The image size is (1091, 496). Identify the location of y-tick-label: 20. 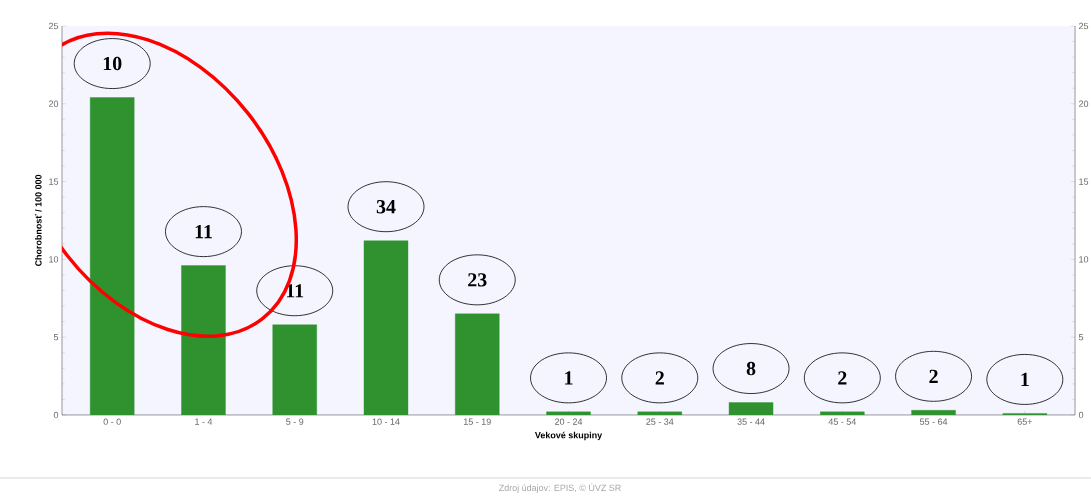
(53, 103).